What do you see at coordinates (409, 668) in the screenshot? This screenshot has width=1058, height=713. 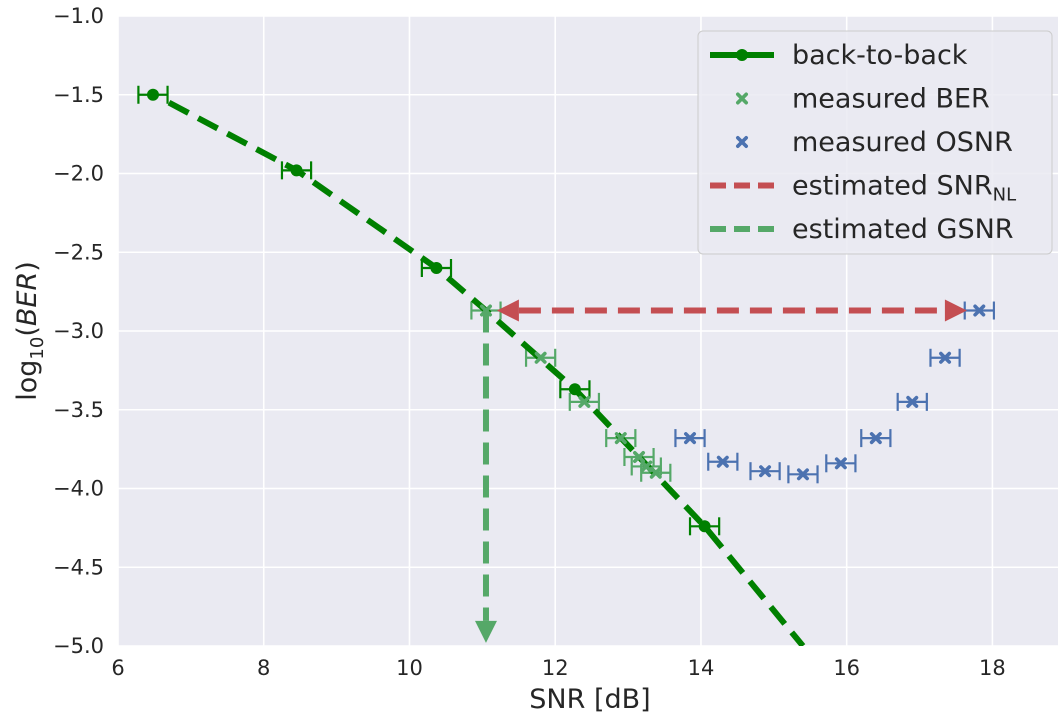 I see `x-tick-label: 10` at bounding box center [409, 668].